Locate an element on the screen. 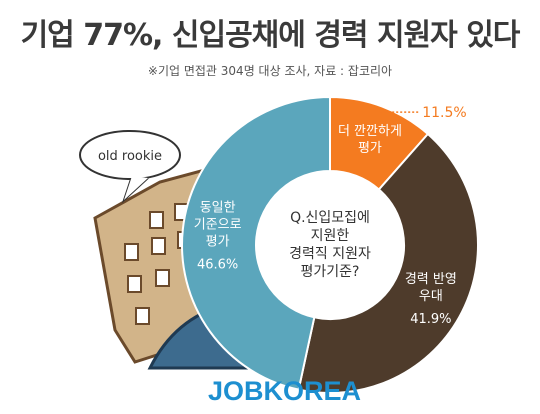  jobkorea-logo: JOBKOREA is located at coordinates (285, 391).